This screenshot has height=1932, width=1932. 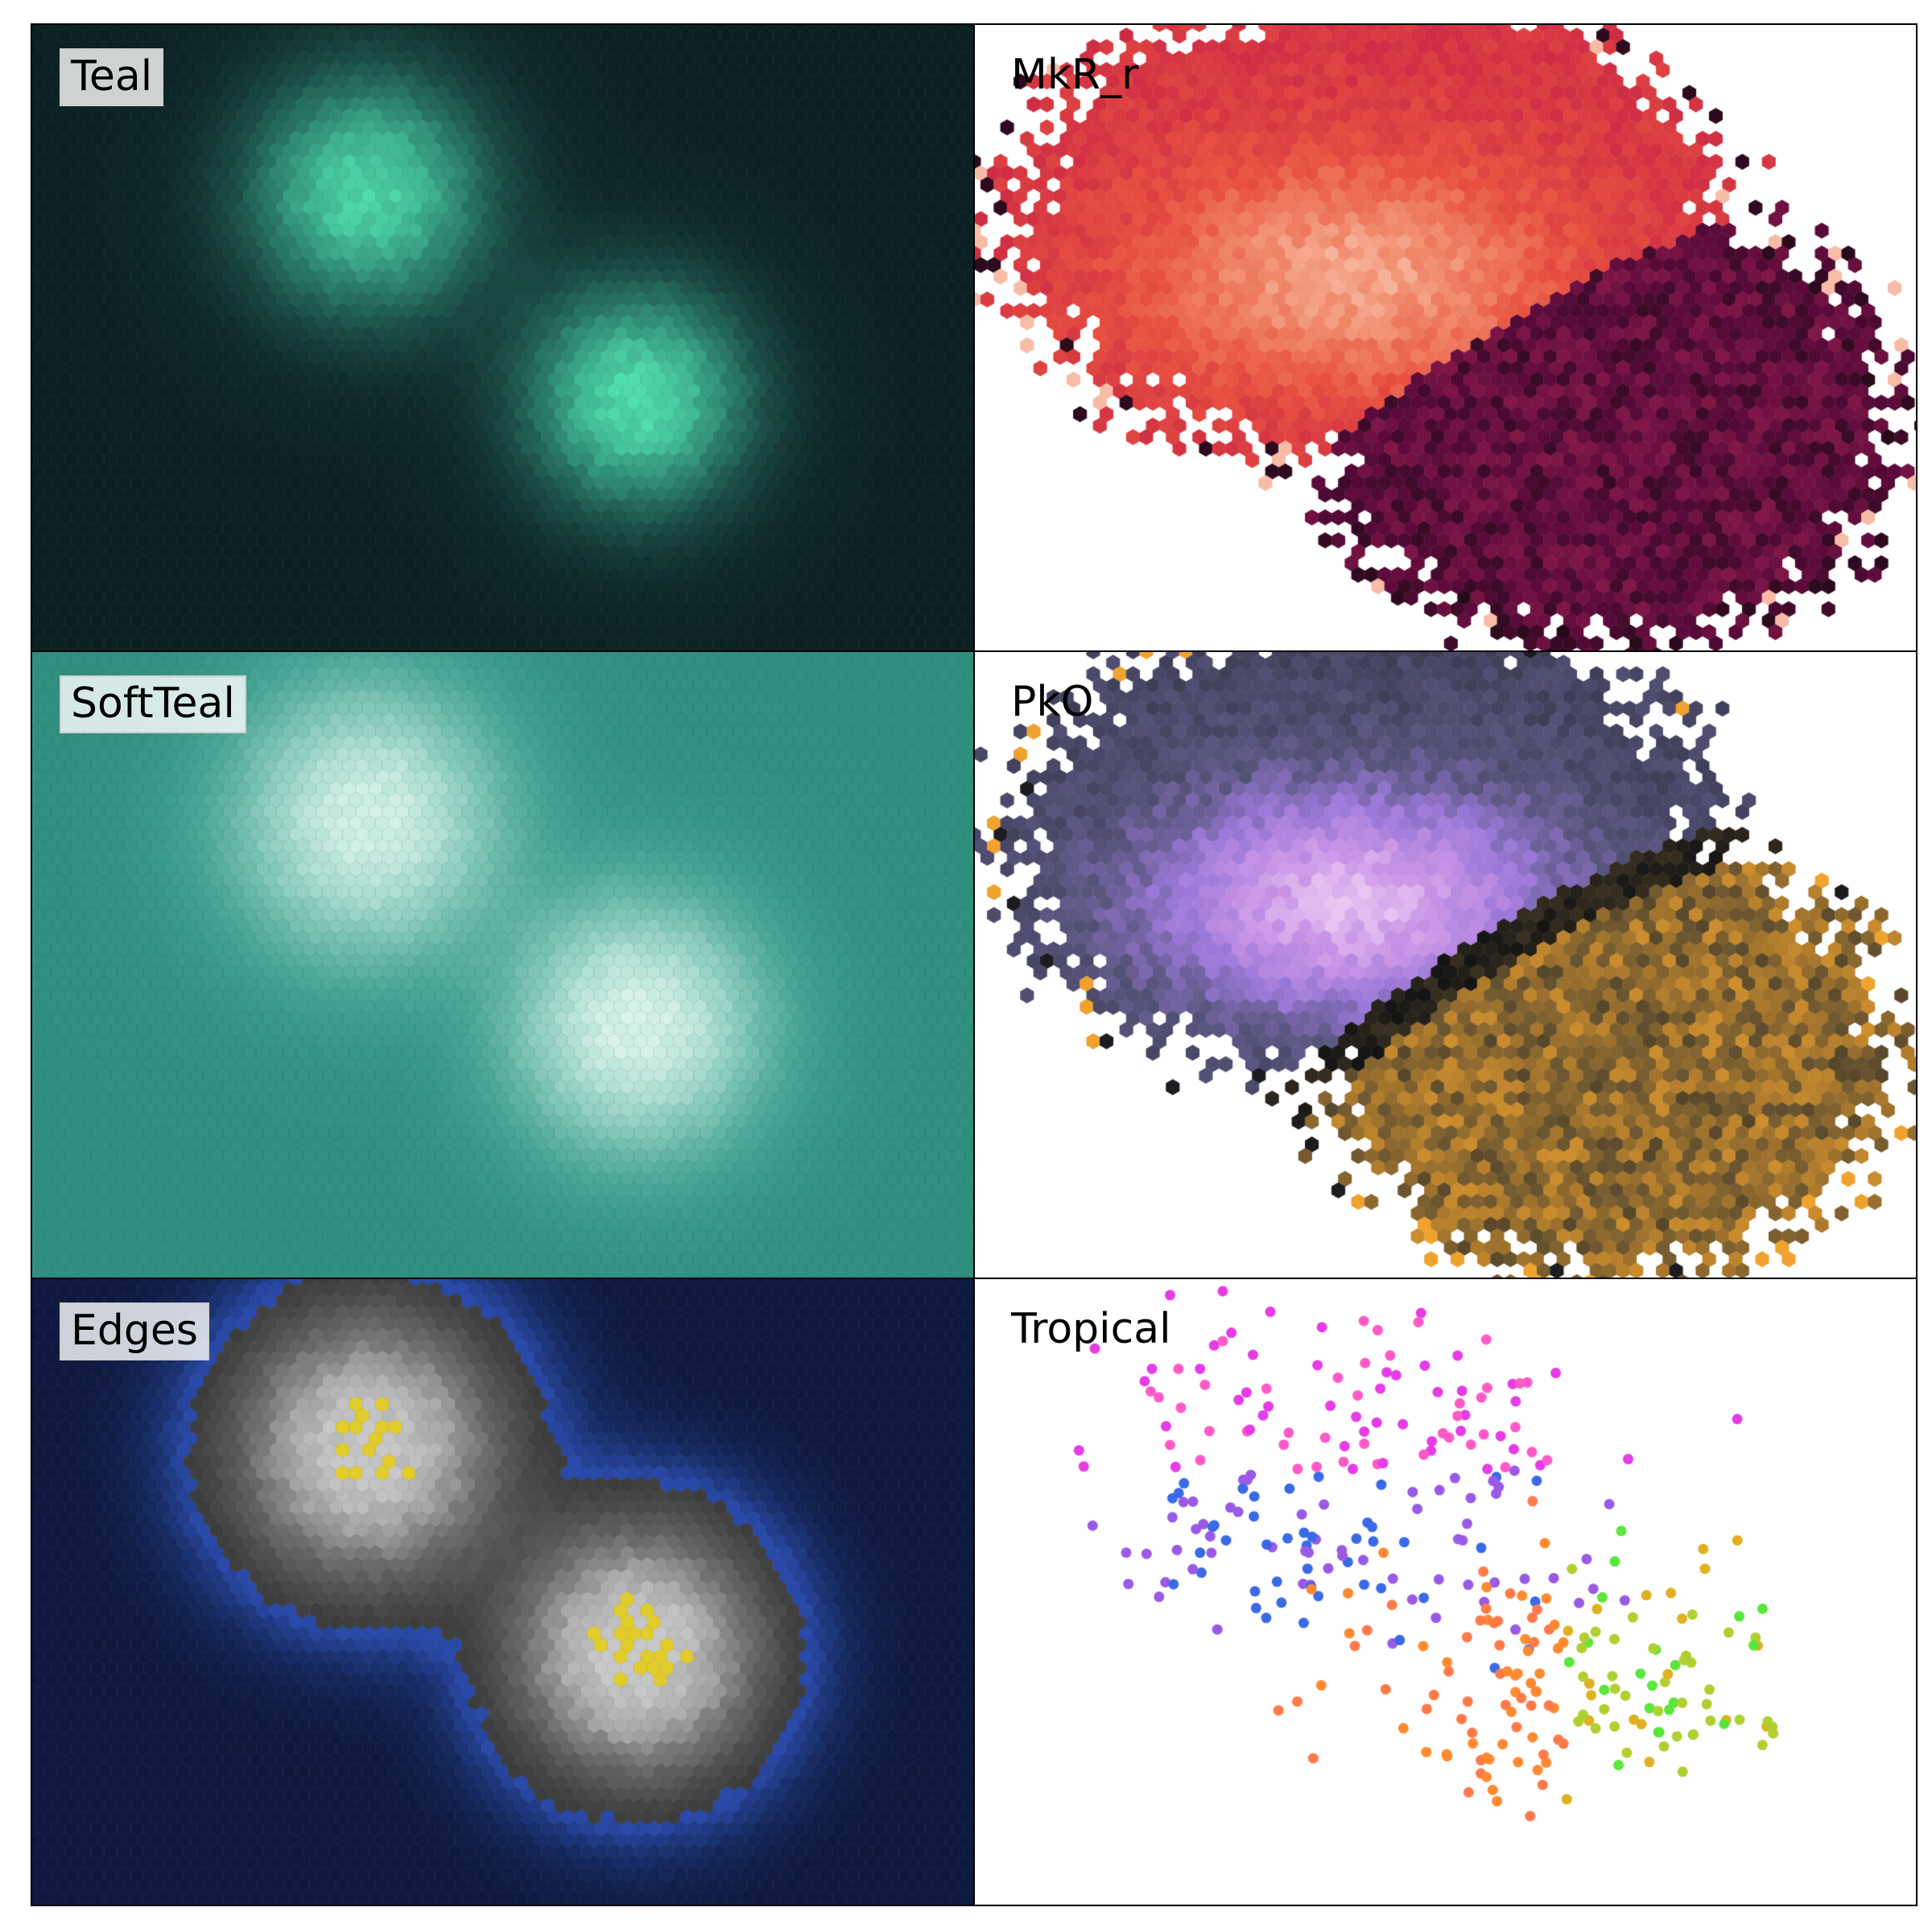 I want to click on panel-label-pko: PkO, so click(x=1052, y=702).